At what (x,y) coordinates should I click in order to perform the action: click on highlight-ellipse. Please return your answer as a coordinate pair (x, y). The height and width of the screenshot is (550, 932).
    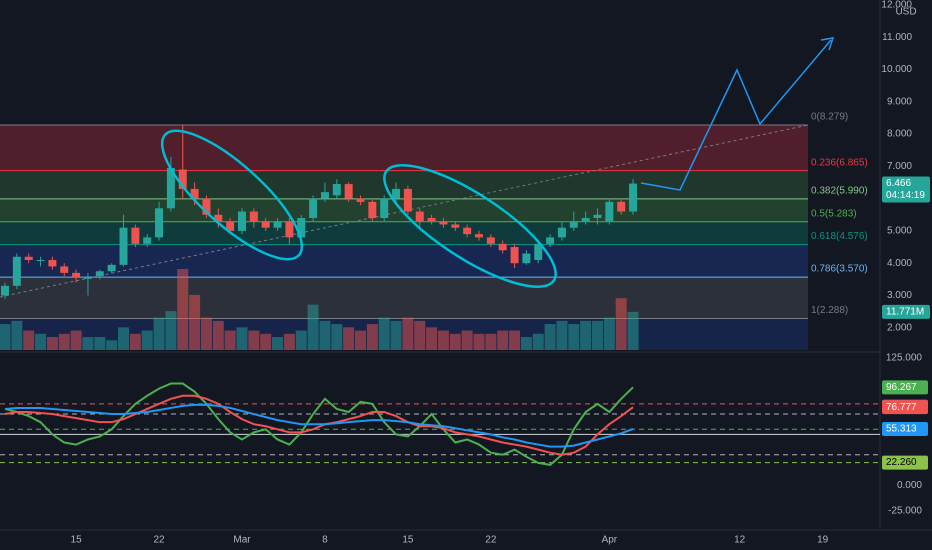
    Looking at the image, I should click on (232, 195).